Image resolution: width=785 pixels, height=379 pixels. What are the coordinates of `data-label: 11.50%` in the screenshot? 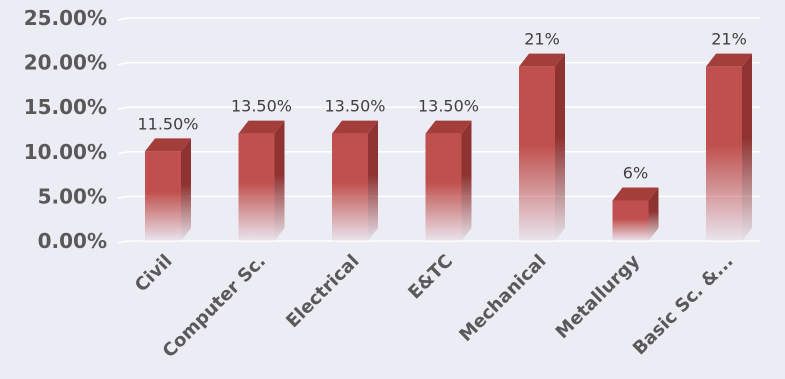 It's located at (167, 123).